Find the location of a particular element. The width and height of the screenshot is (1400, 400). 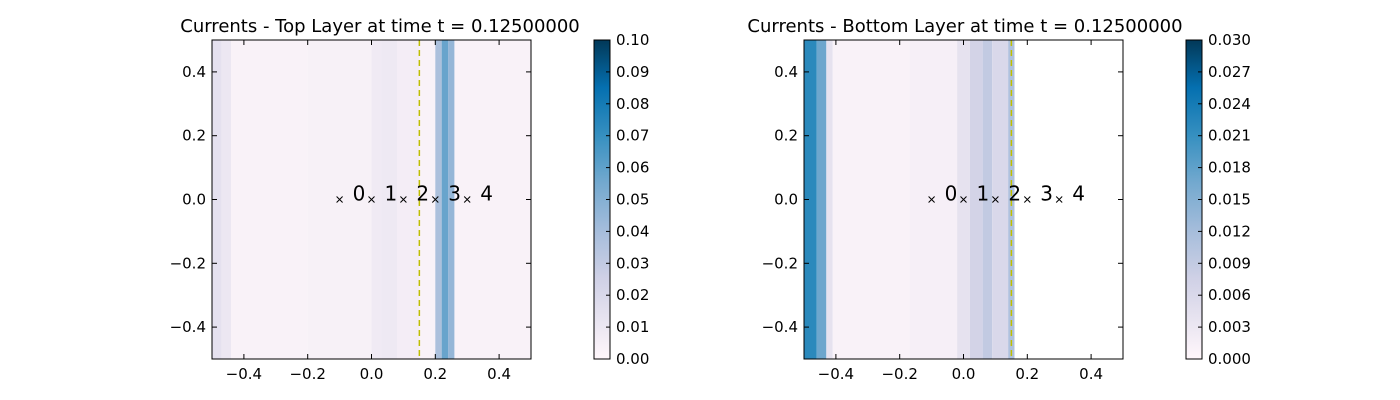

colorbar-tick-label: 0.03 is located at coordinates (632, 263).